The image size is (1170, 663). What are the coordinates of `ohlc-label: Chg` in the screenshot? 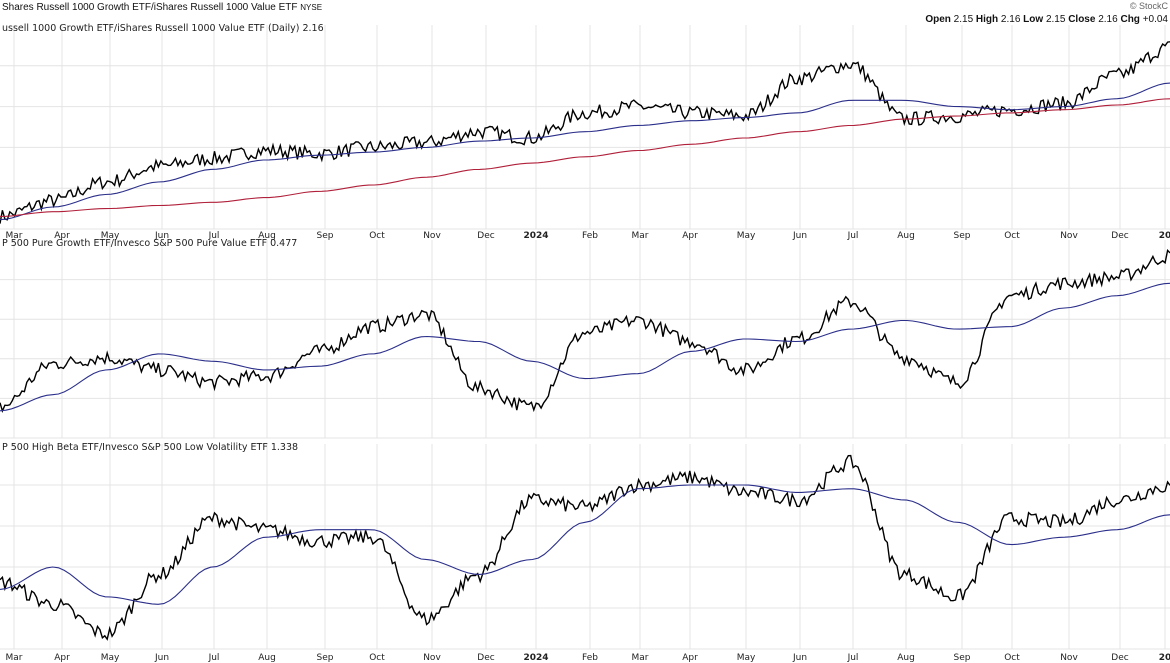 It's located at (1130, 19).